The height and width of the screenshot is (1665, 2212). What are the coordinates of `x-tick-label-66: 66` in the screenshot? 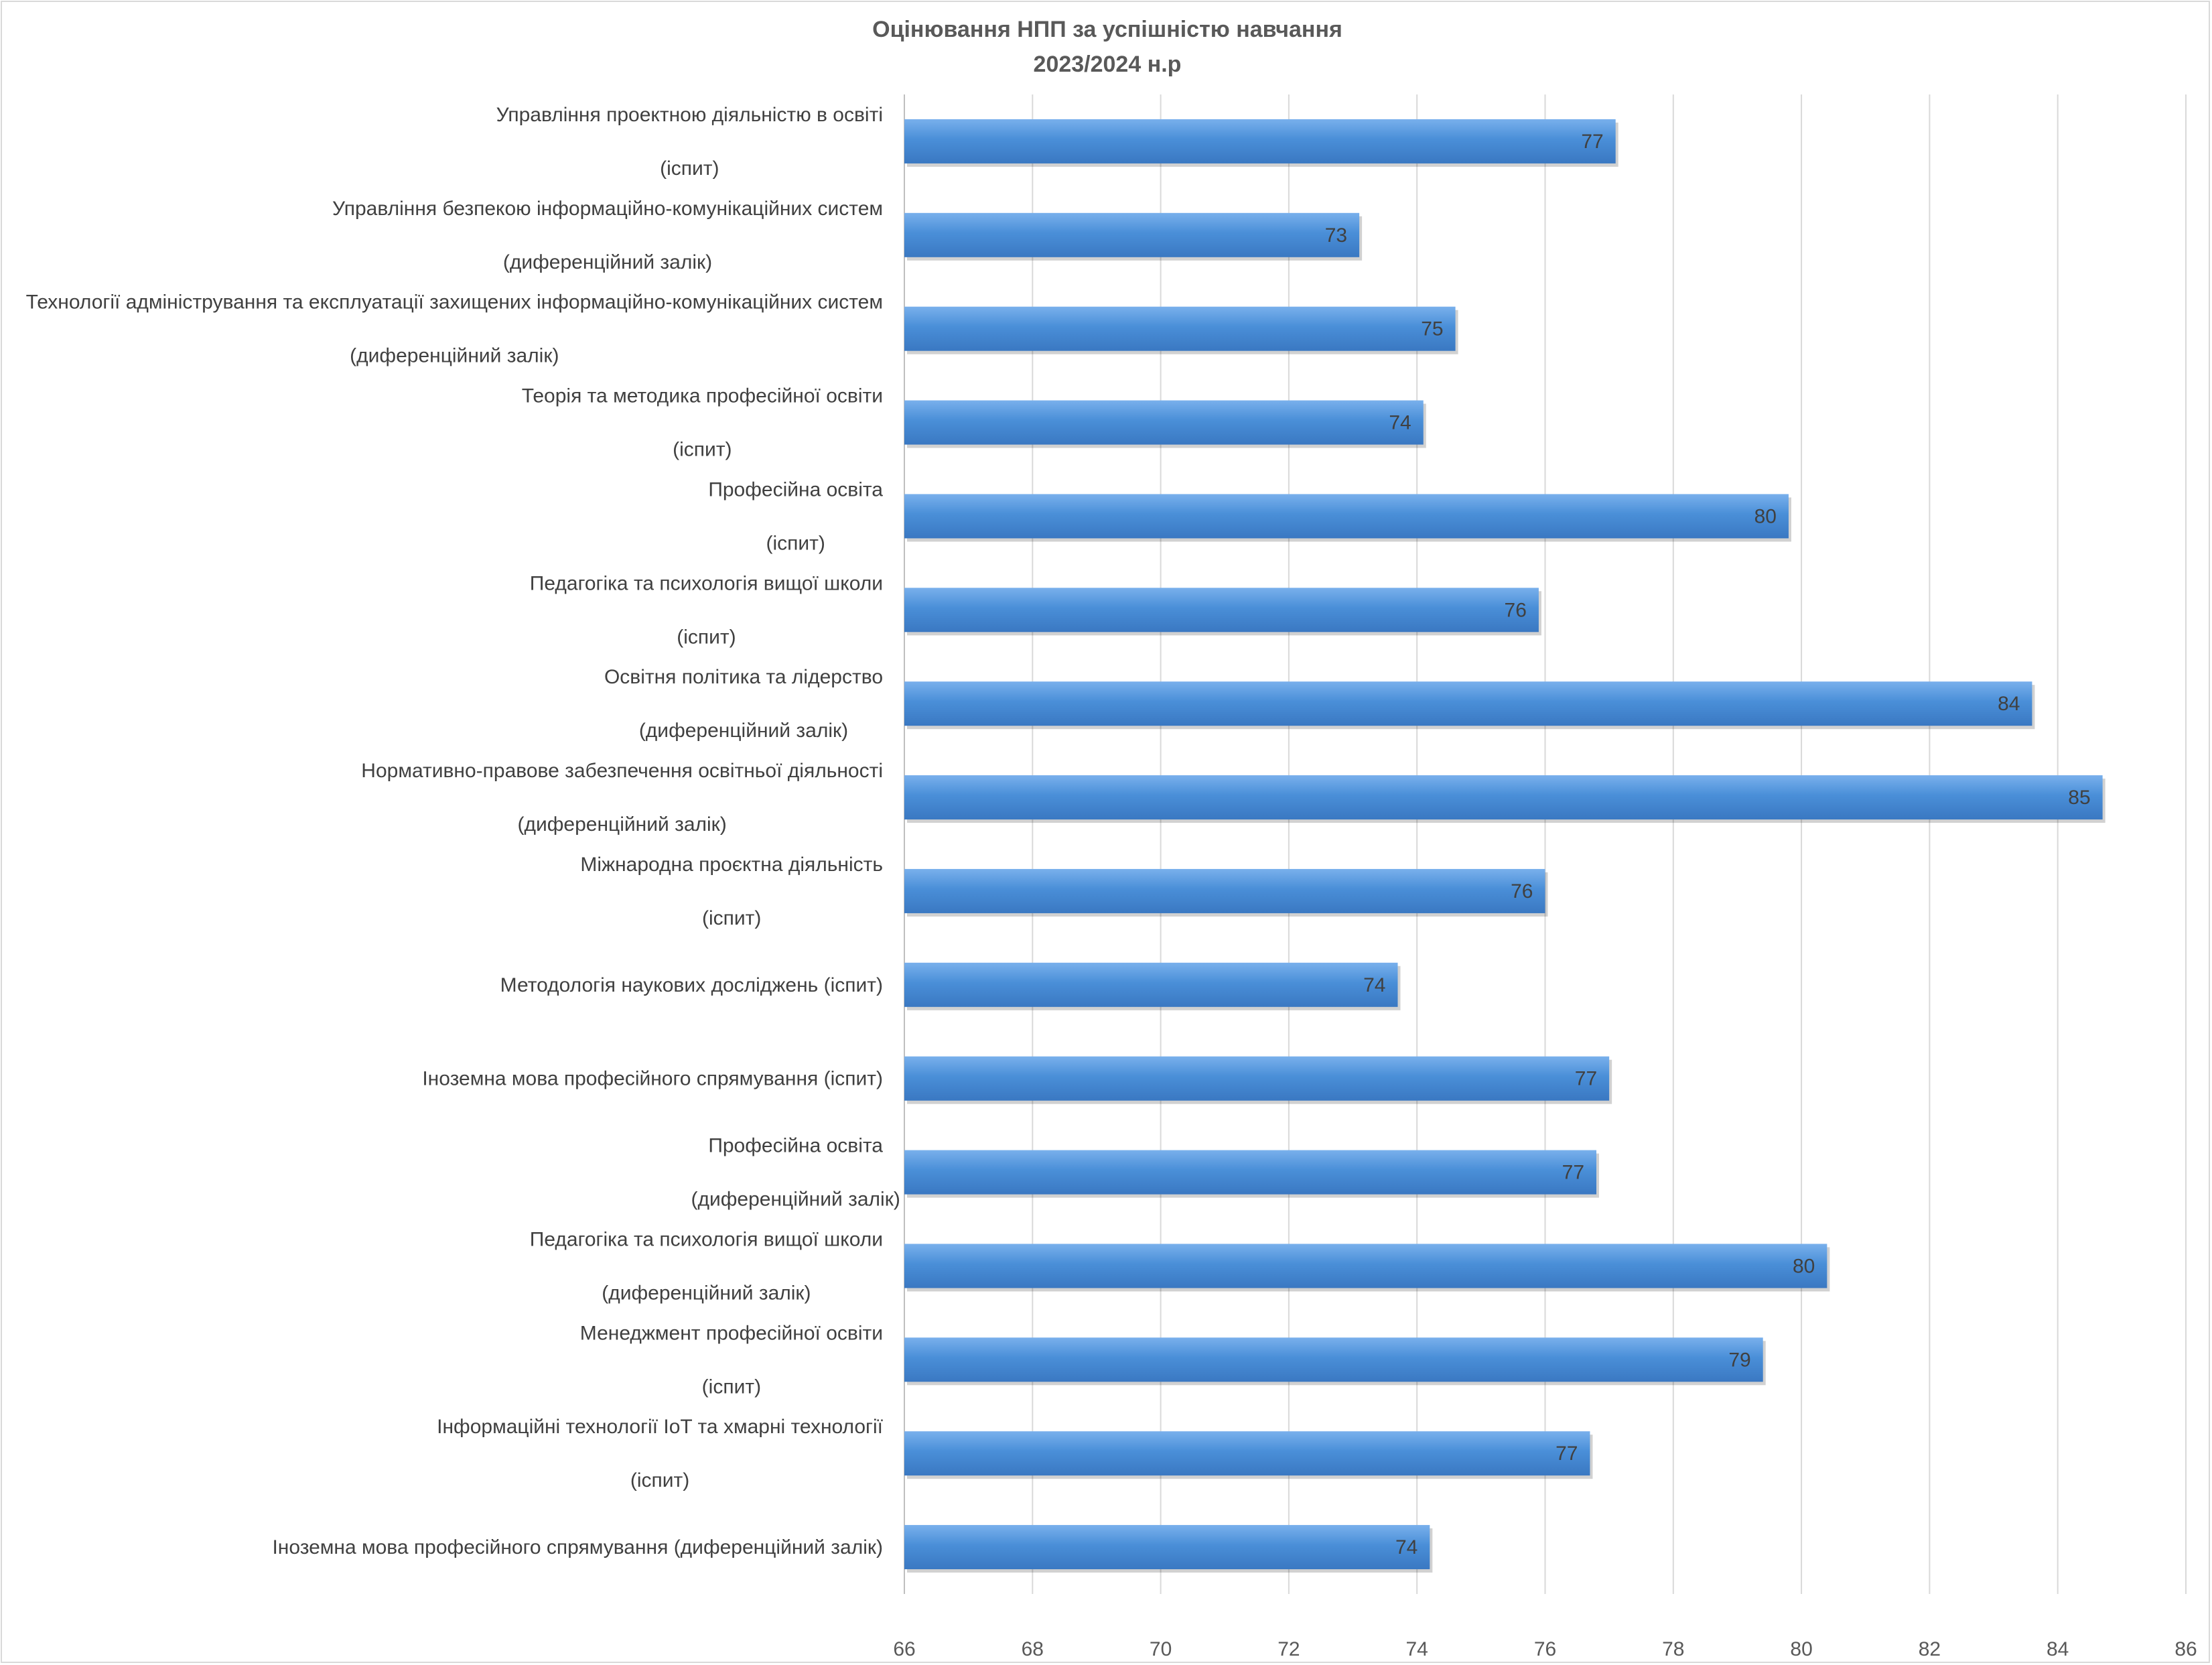 It's located at (904, 1649).